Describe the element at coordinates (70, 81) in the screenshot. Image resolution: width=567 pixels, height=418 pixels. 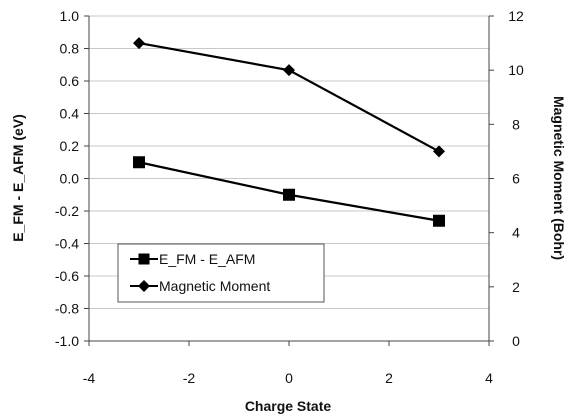
I see `left-tick-label: 0.6` at that location.